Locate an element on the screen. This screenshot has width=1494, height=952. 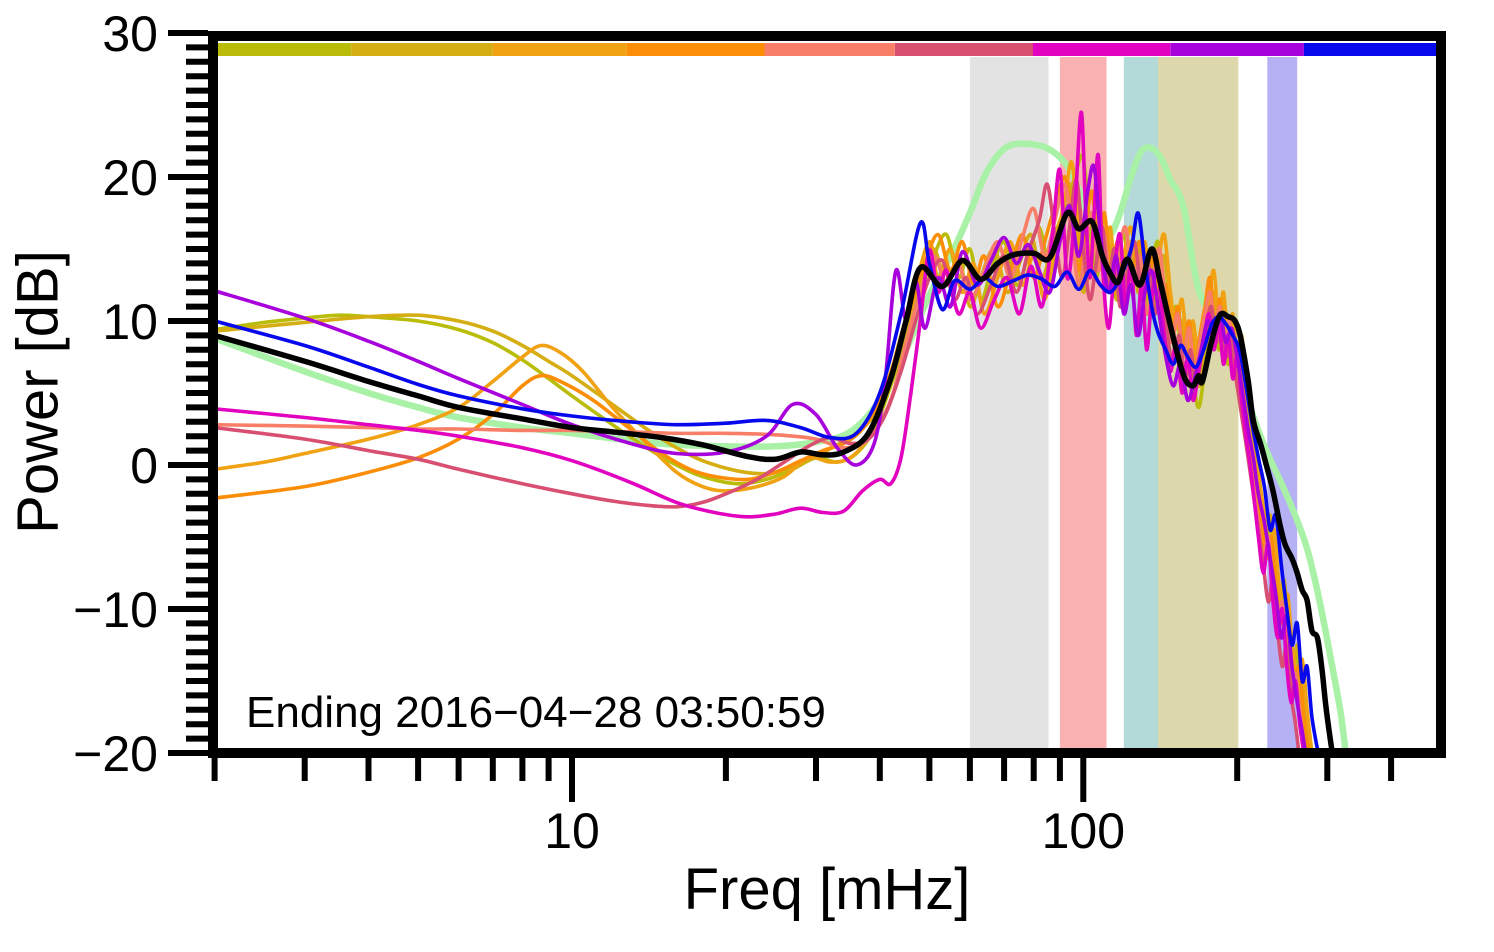
freq-band-segment-orange is located at coordinates (559, 49).